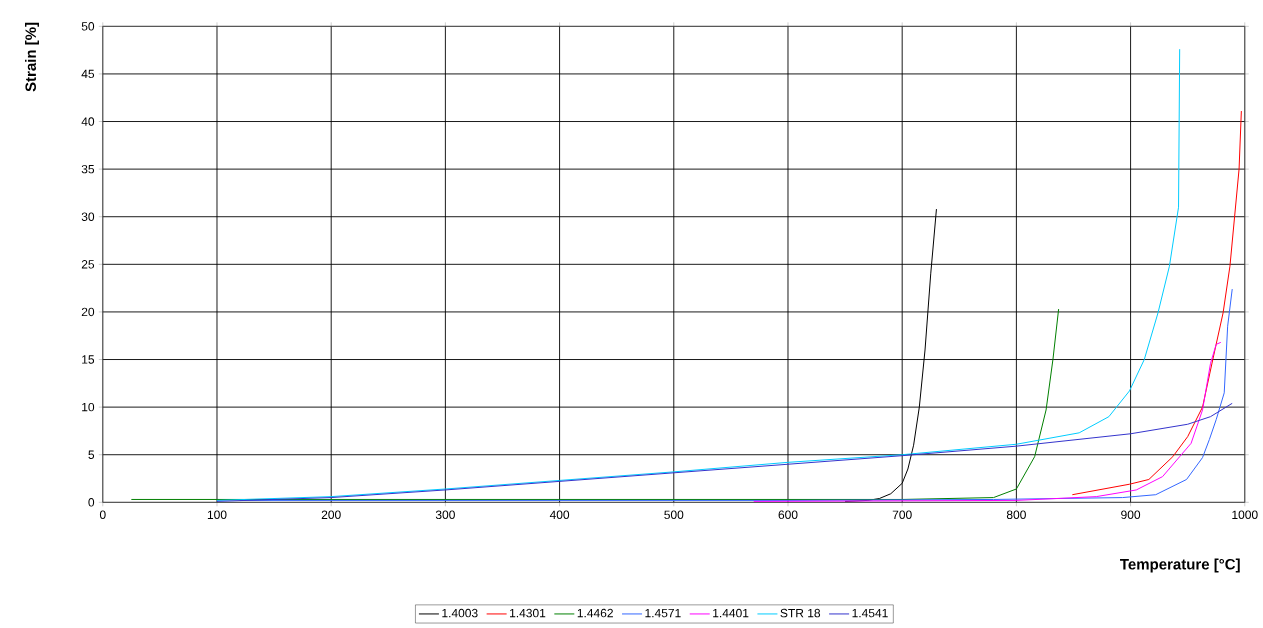  I want to click on legend-label: 1.4462, so click(595, 613).